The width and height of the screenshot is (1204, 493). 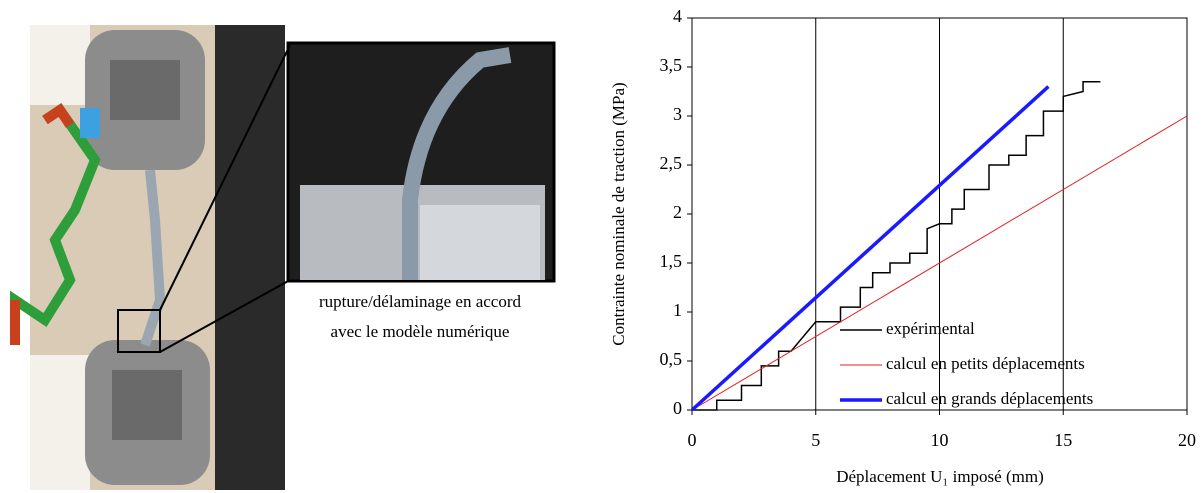 I want to click on photo-inset, so click(x=421, y=162).